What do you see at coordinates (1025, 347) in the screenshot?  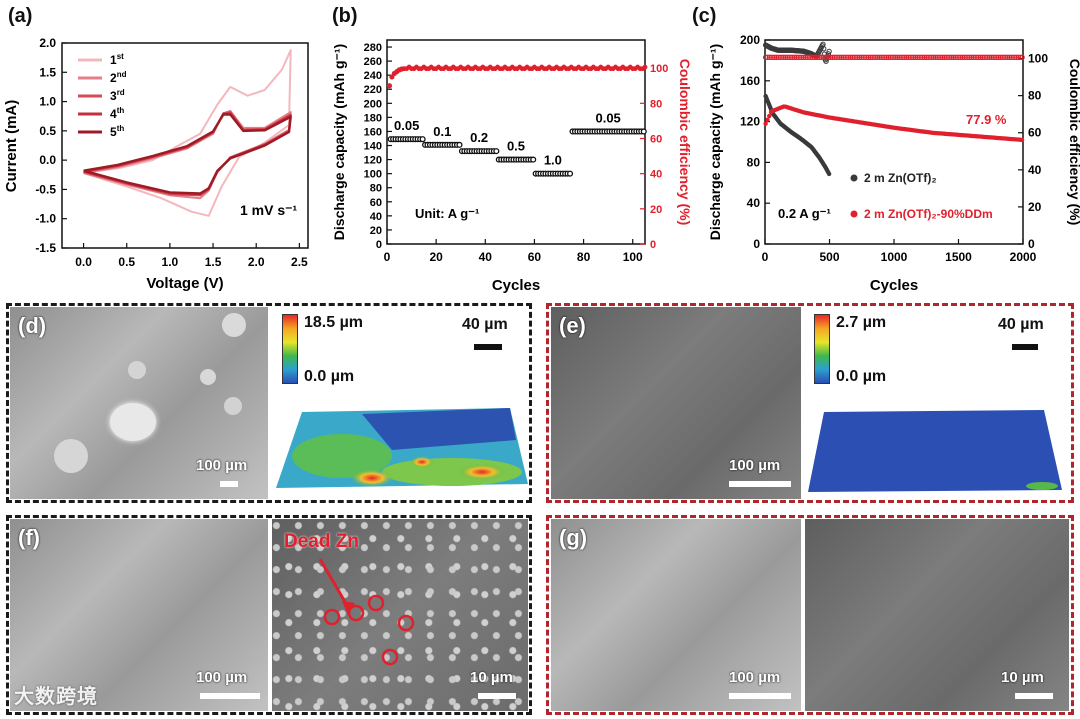 I see `panel-e-3d-scale-bar` at bounding box center [1025, 347].